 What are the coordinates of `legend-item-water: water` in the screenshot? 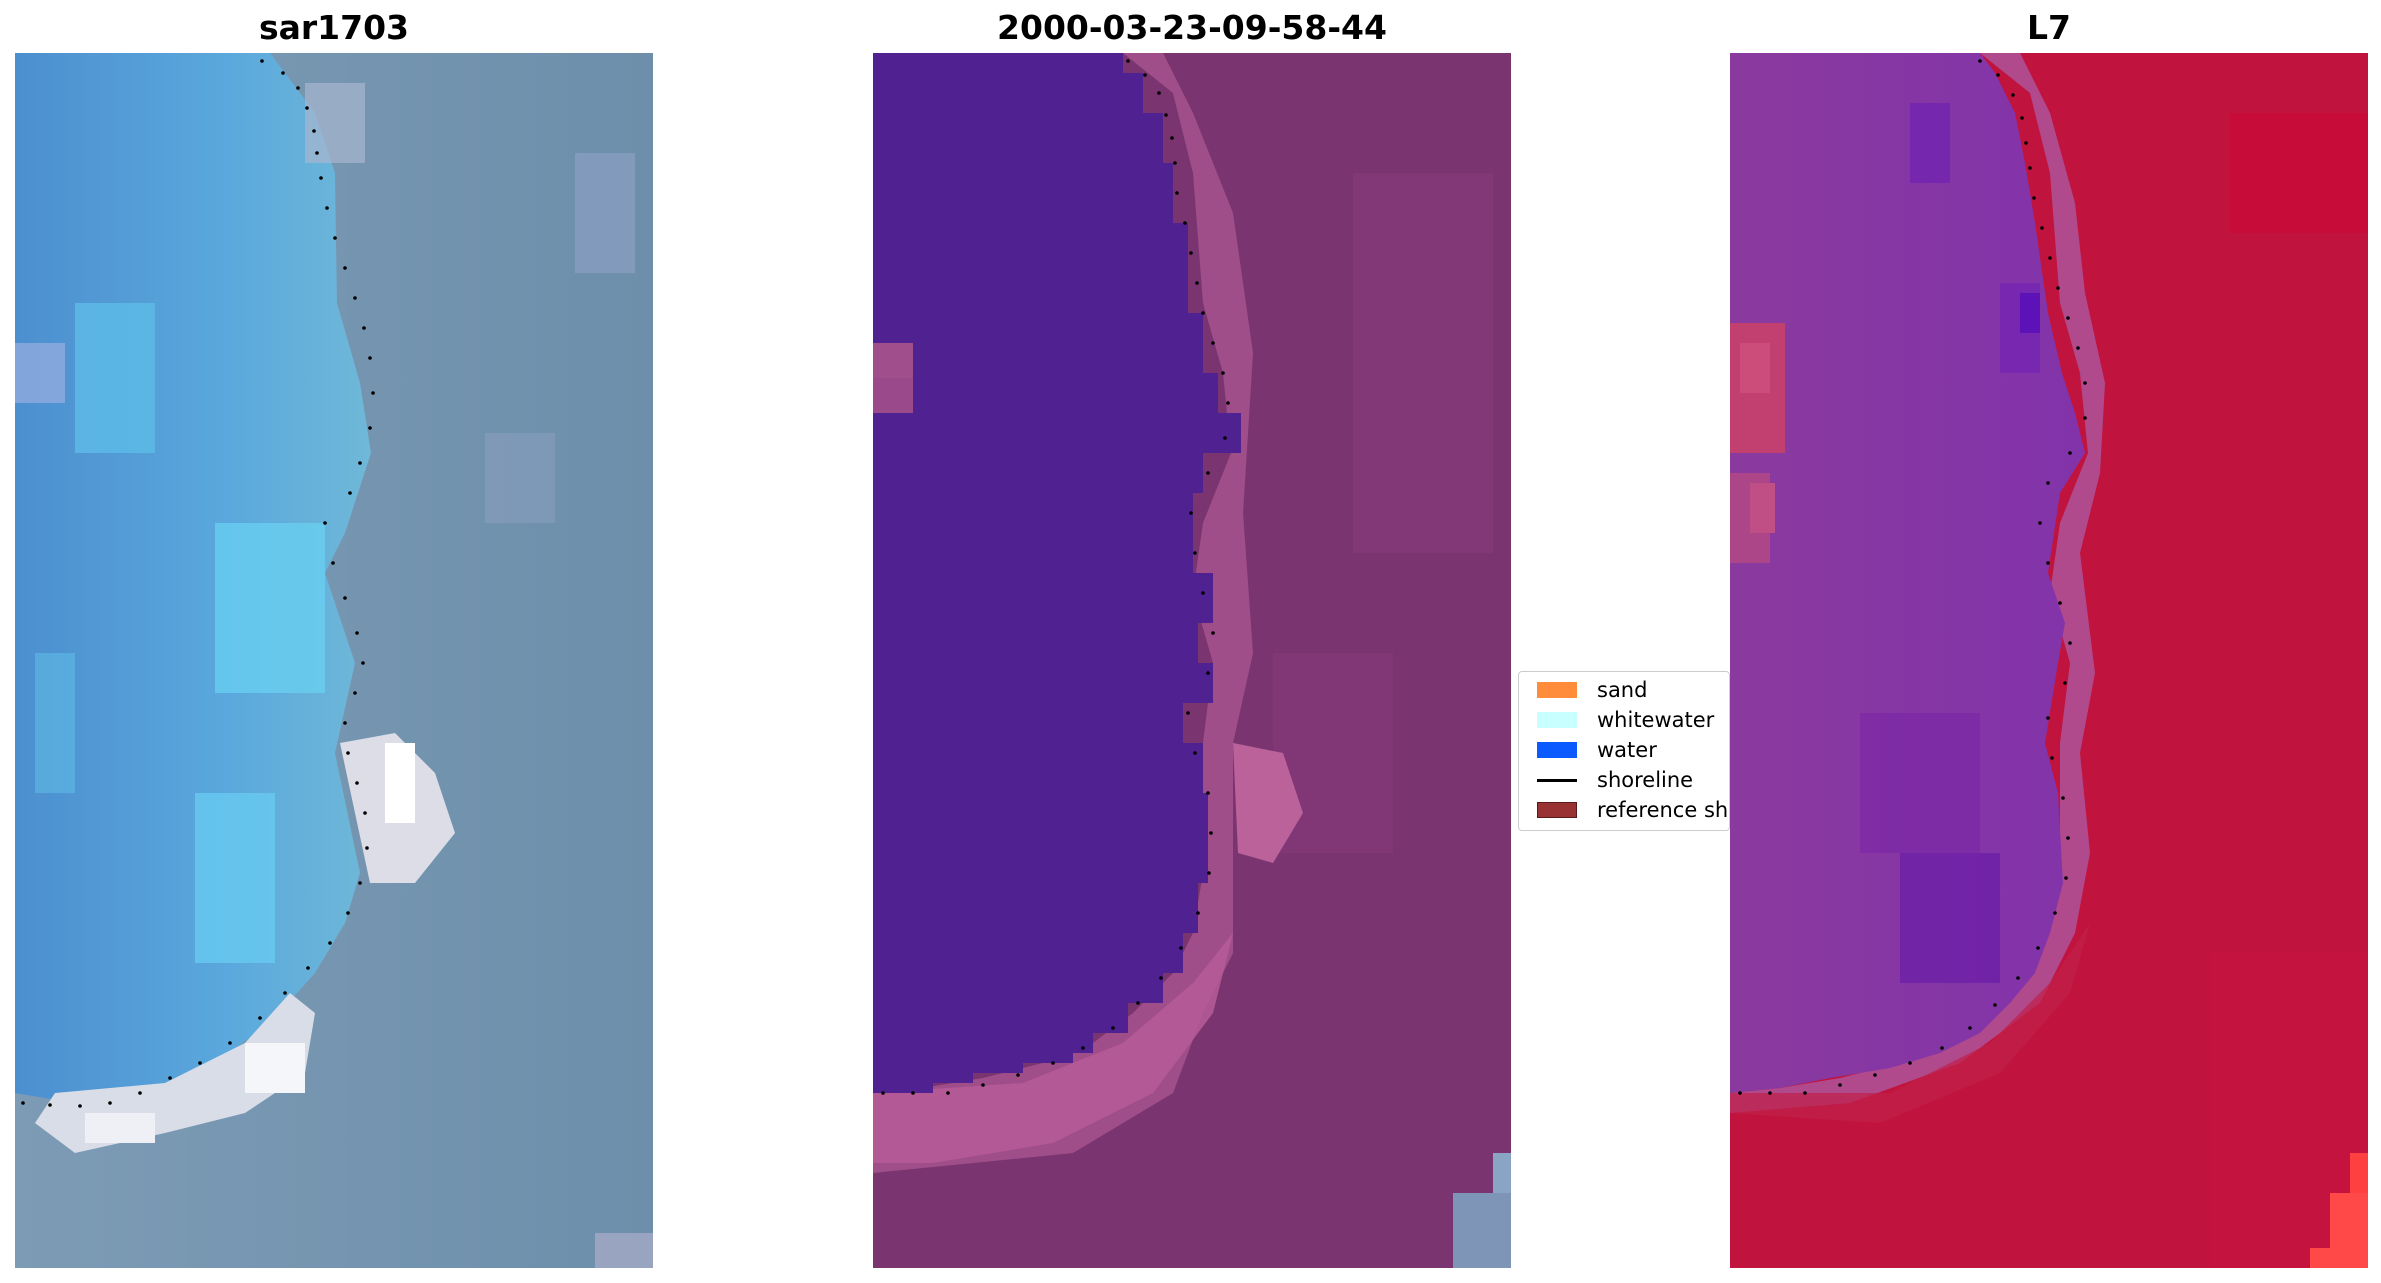 It's located at (1629, 749).